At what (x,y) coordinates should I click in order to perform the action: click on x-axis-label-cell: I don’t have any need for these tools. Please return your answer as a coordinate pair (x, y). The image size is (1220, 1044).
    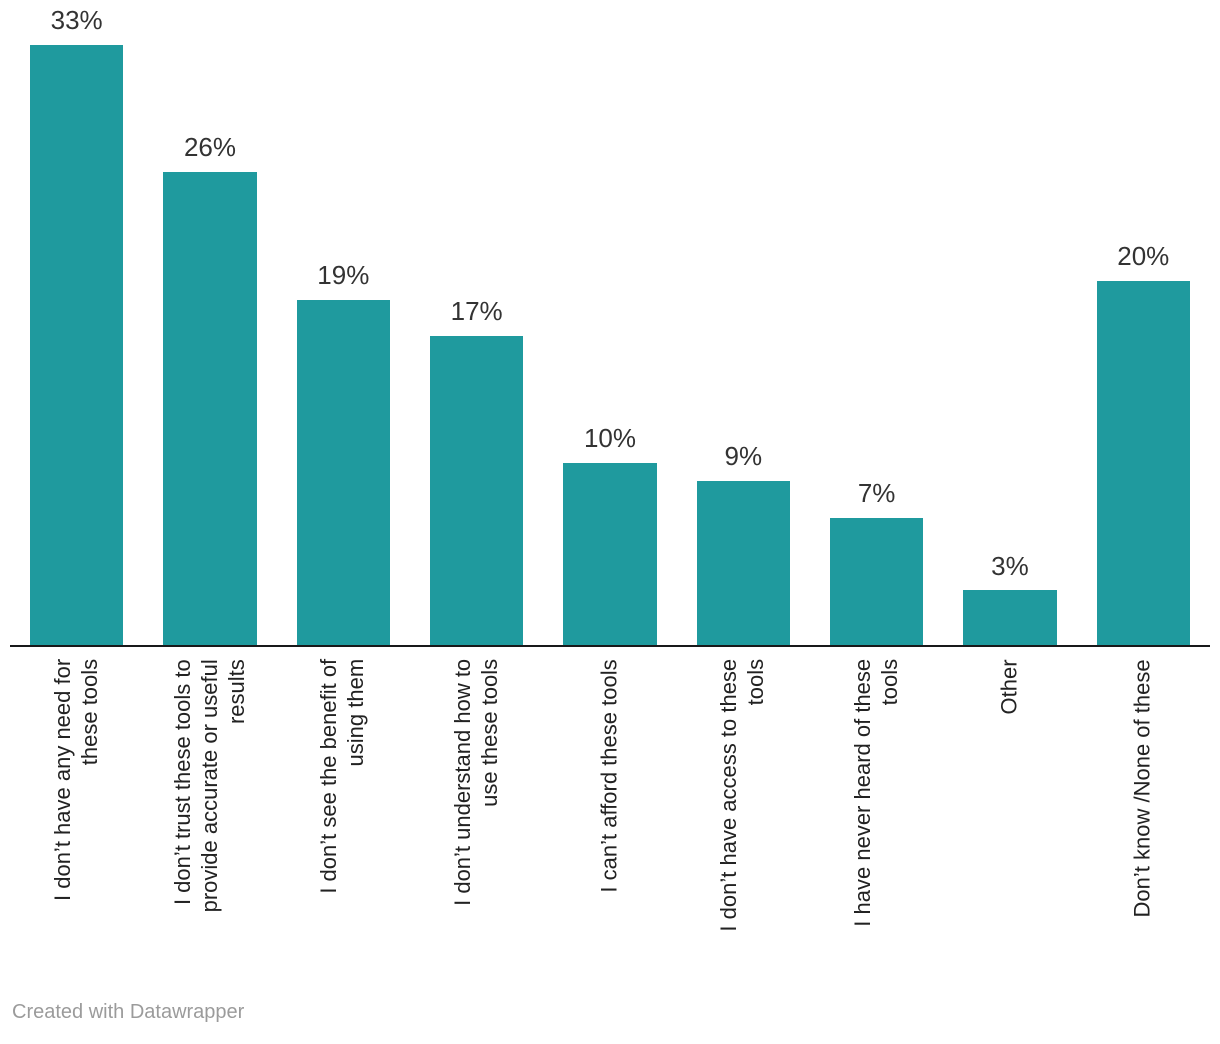
    Looking at the image, I should click on (76, 809).